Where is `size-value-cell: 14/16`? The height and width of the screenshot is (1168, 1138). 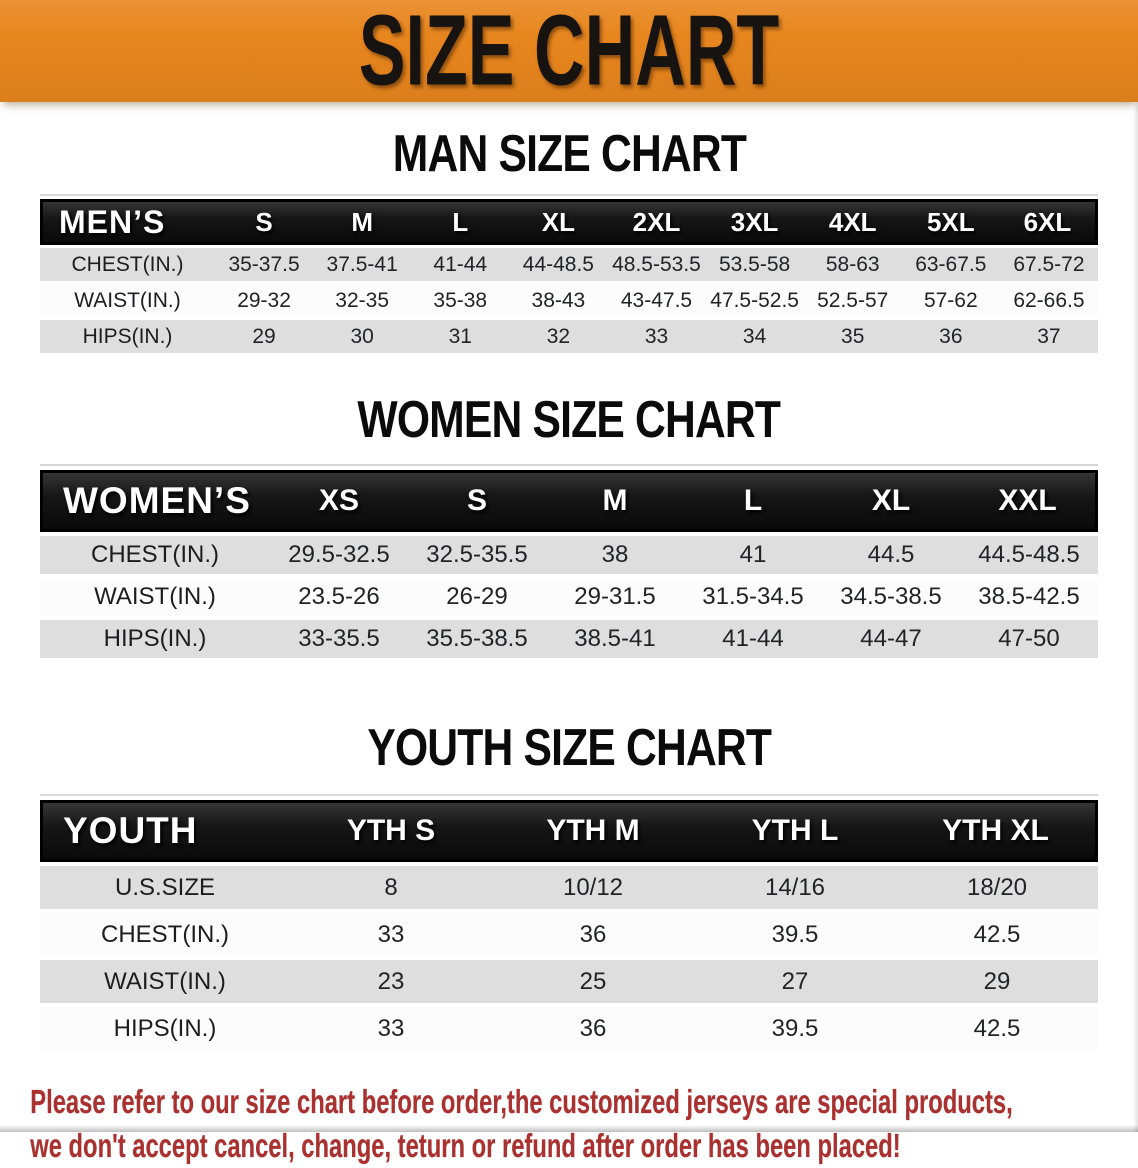 size-value-cell: 14/16 is located at coordinates (795, 887).